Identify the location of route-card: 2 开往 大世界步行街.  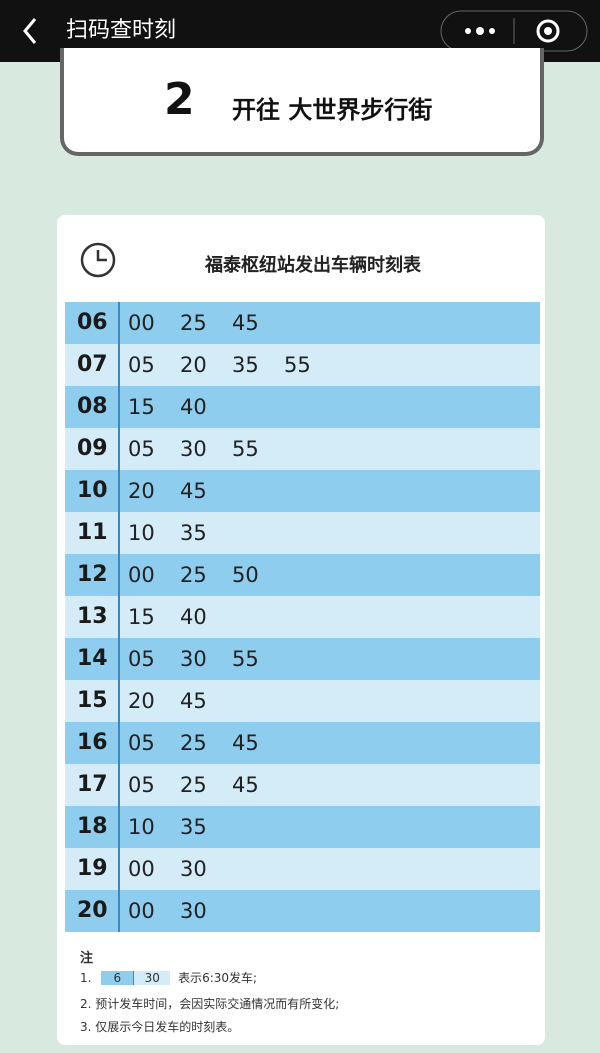
(302, 102).